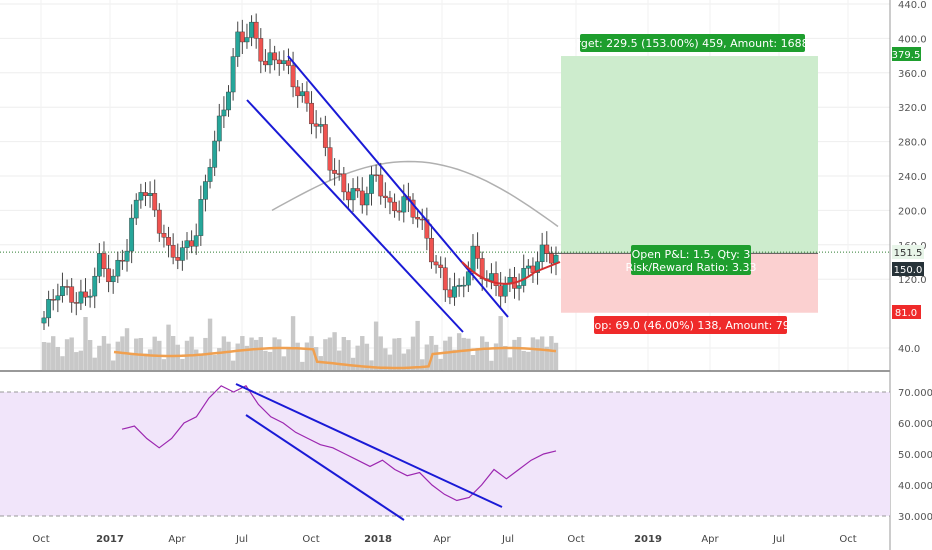 The height and width of the screenshot is (550, 932). What do you see at coordinates (355, 216) in the screenshot?
I see `channel-lower-line` at bounding box center [355, 216].